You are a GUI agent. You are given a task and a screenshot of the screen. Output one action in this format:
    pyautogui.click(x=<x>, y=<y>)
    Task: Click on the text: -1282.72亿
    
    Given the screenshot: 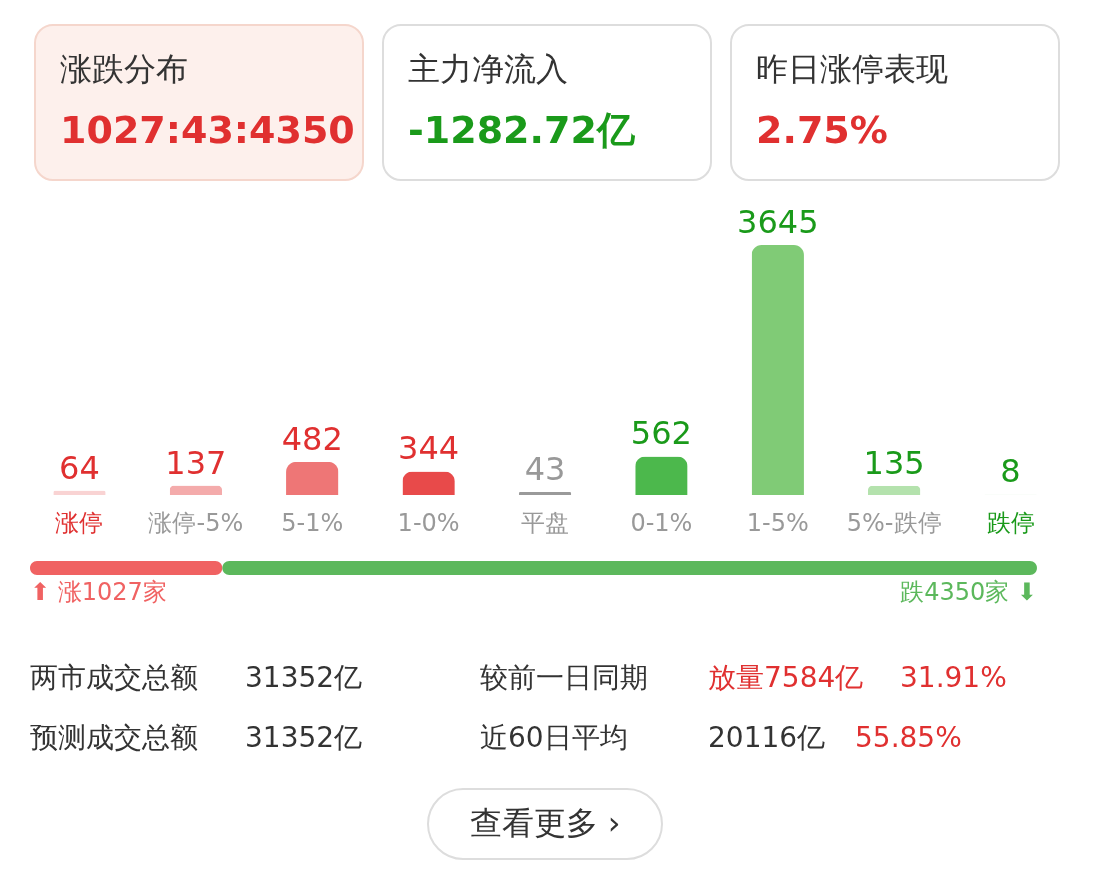 What is the action you would take?
    pyautogui.click(x=522, y=130)
    